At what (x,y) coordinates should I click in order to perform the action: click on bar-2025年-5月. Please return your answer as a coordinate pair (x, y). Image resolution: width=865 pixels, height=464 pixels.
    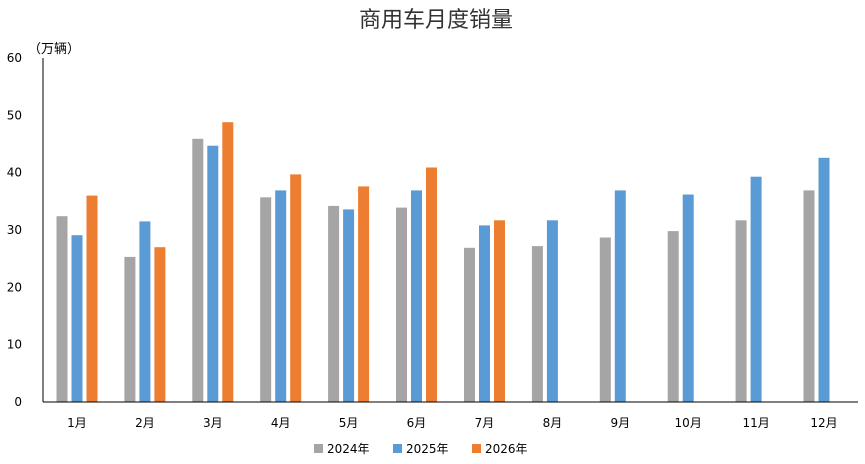
    Looking at the image, I should click on (349, 305).